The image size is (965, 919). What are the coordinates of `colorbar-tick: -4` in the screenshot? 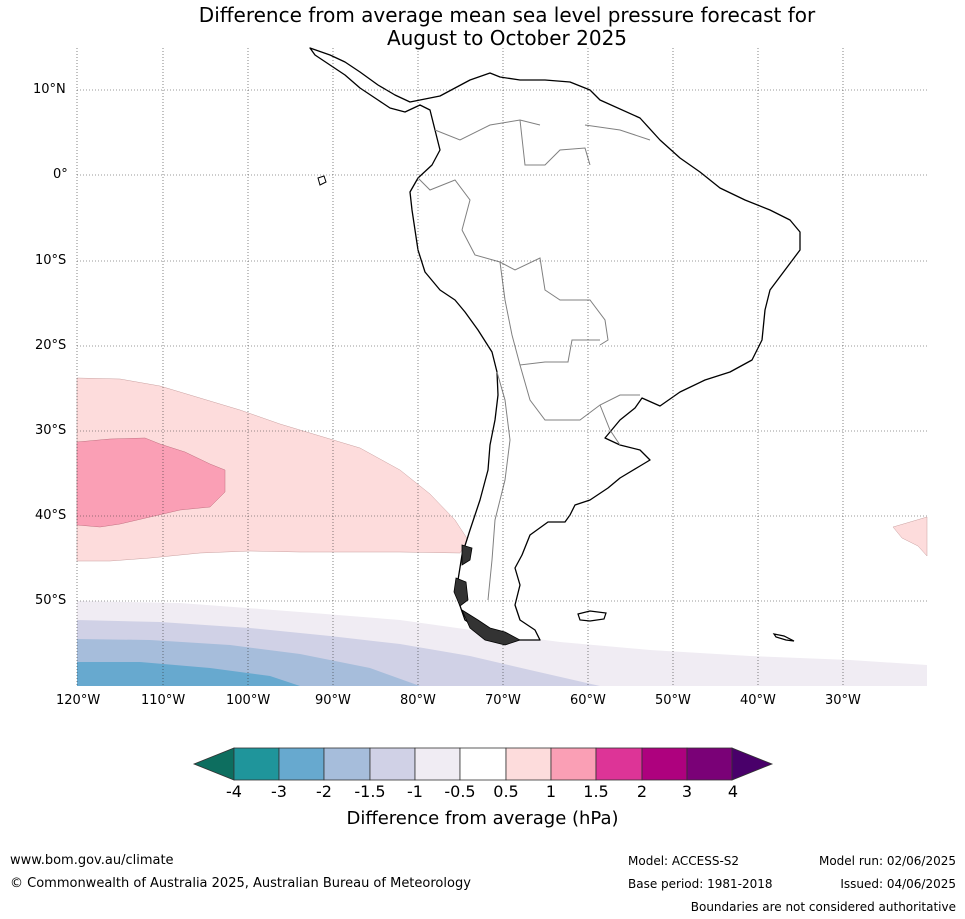 It's located at (234, 791).